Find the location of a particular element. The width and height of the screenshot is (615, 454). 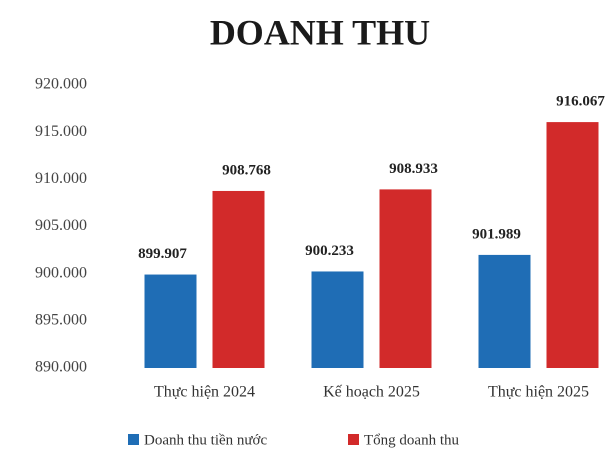

value-label: 900.233 is located at coordinates (329, 251).